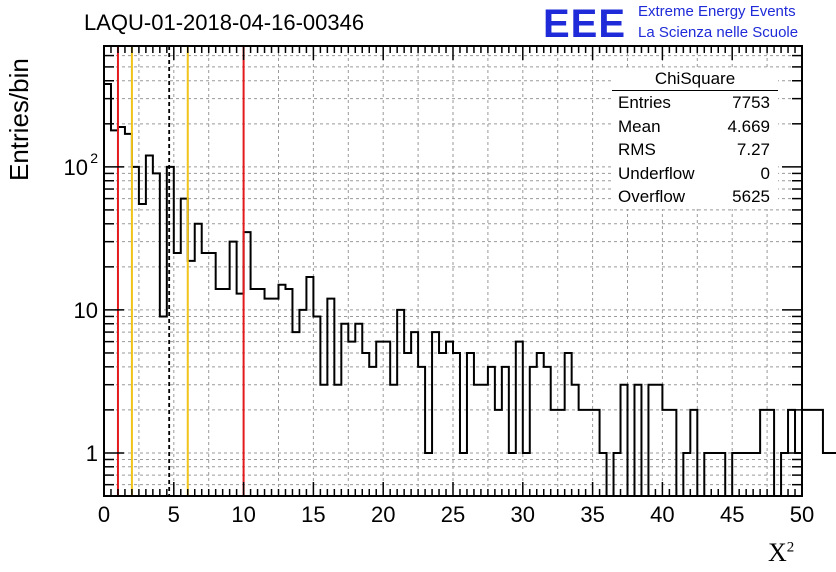 The height and width of the screenshot is (572, 836). What do you see at coordinates (718, 32) in the screenshot?
I see `logo-line-2: La Scienza nelle Scuole` at bounding box center [718, 32].